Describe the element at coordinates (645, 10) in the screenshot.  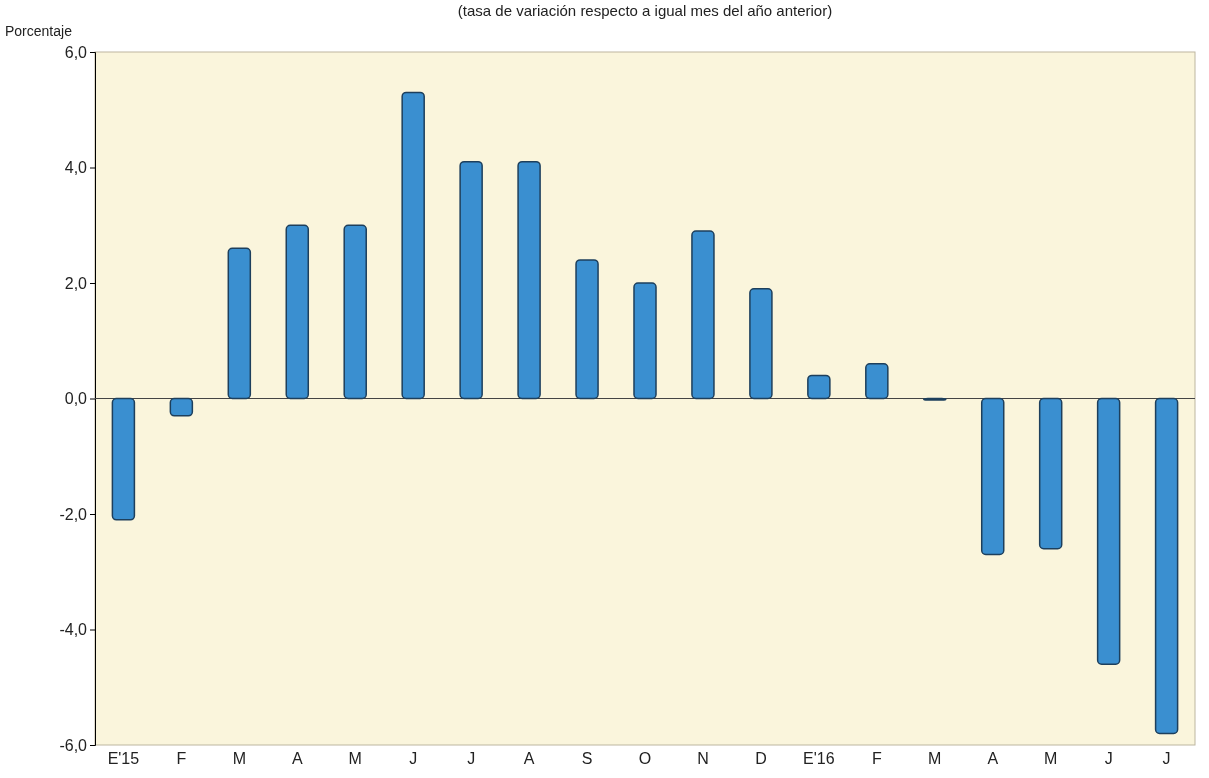
I see `chart-subtitle: (tasa de variación respecto a igual mes del año anterior)` at that location.